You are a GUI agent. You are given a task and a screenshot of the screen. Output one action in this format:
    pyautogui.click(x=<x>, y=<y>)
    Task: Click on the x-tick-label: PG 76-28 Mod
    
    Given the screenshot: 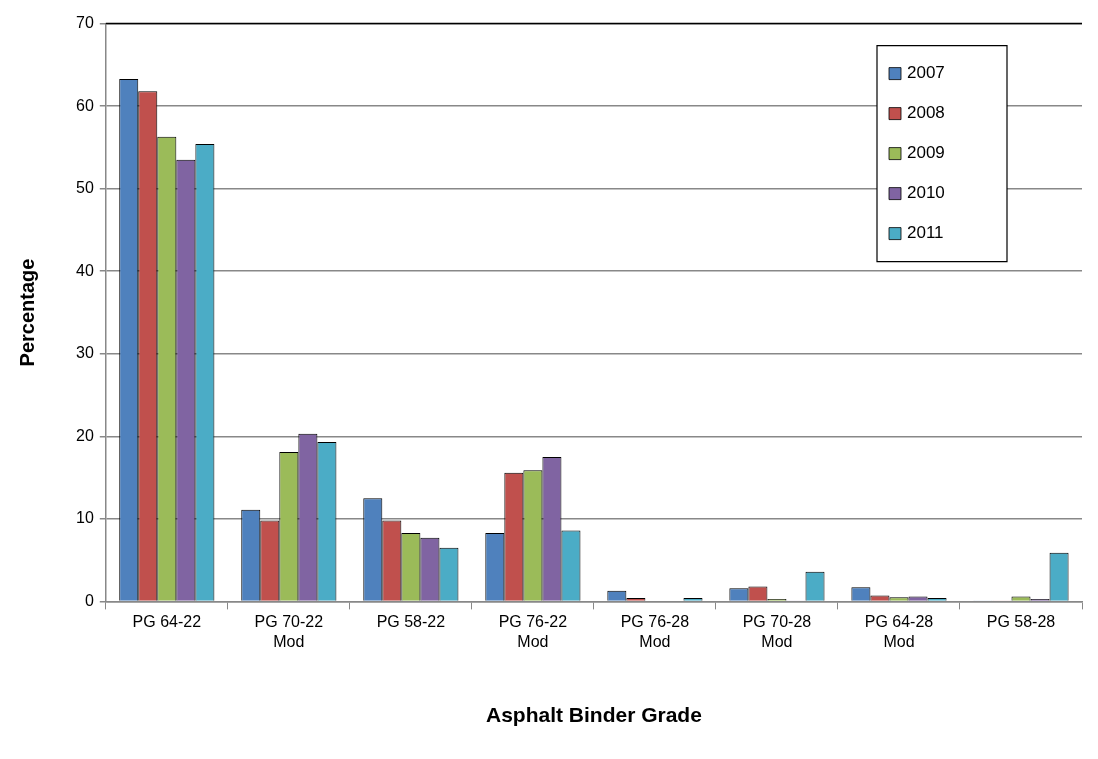 What is the action you would take?
    pyautogui.click(x=655, y=631)
    